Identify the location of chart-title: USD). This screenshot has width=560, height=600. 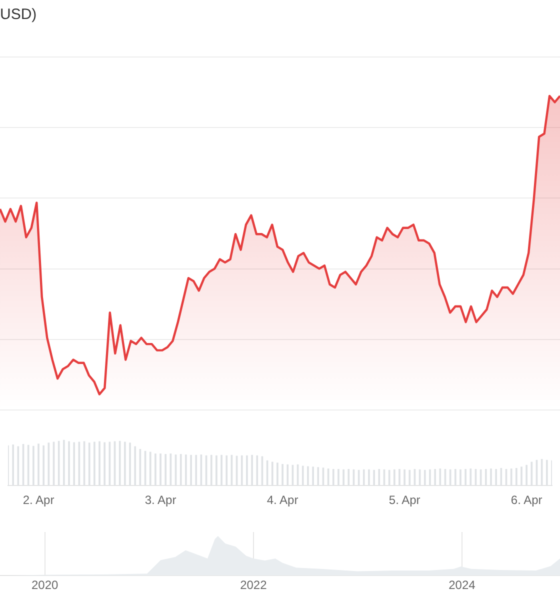
(18, 14).